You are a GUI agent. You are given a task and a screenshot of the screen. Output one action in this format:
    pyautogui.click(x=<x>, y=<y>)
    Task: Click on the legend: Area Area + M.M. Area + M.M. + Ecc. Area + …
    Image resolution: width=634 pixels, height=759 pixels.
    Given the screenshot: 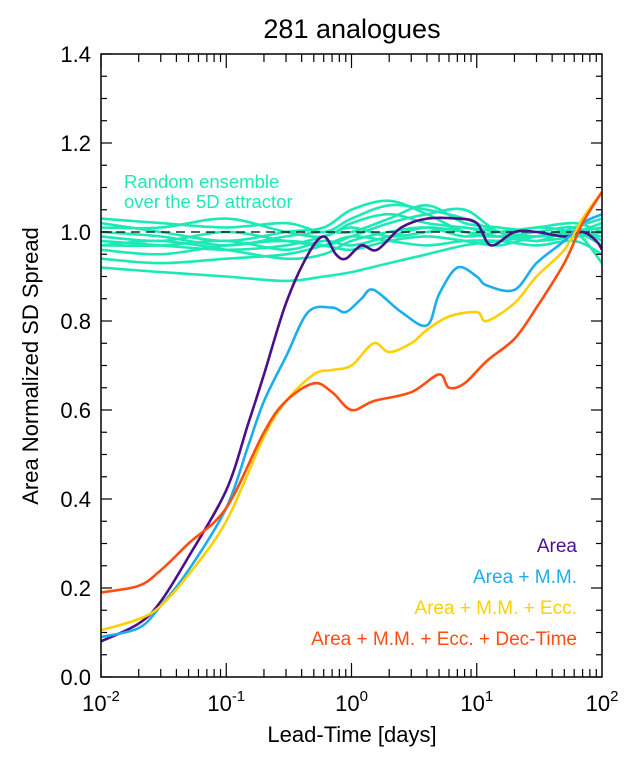 What is the action you would take?
    pyautogui.click(x=444, y=593)
    